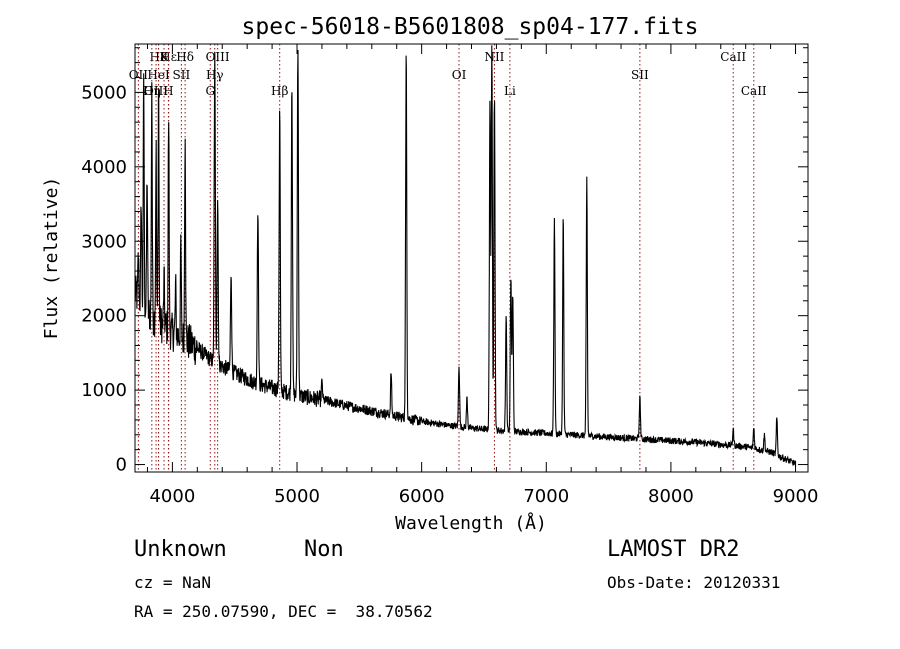 The image size is (900, 649). Describe the element at coordinates (459, 75) in the screenshot. I see `line-marker-label: OI` at that location.